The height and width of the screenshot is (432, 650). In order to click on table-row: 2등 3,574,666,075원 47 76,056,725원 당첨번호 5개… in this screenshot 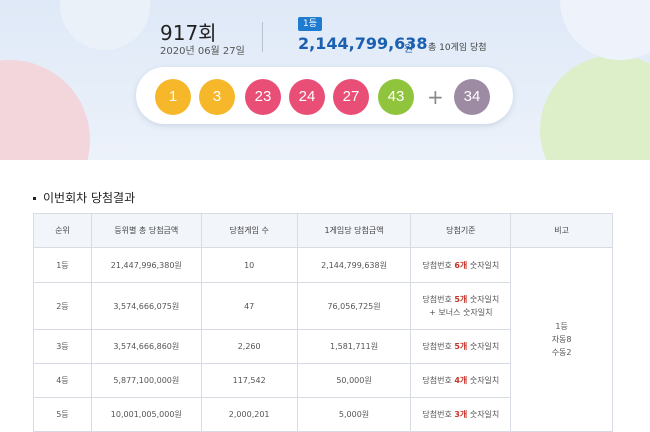, I will do `click(323, 306)`.